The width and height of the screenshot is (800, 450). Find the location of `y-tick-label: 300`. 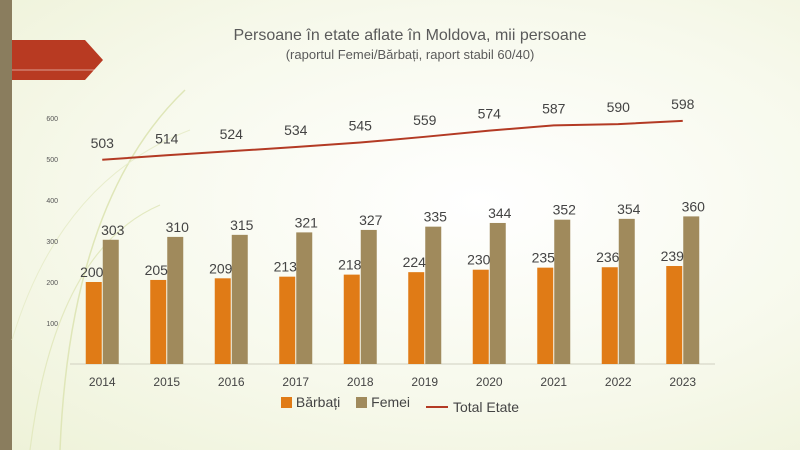

y-tick-label: 300 is located at coordinates (52, 242).